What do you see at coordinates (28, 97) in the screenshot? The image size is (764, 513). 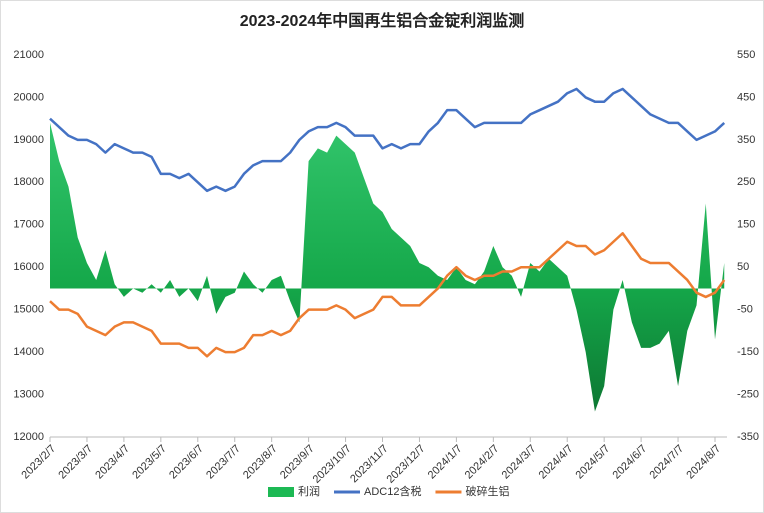 I see `y-tick-label: 20000` at bounding box center [28, 97].